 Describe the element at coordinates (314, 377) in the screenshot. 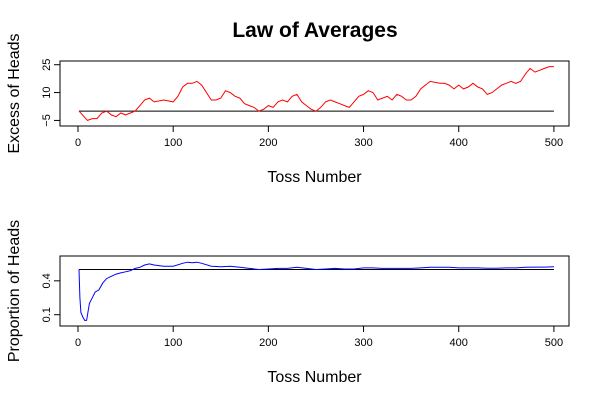

I see `x-axis-label-bottom: Toss Number` at that location.